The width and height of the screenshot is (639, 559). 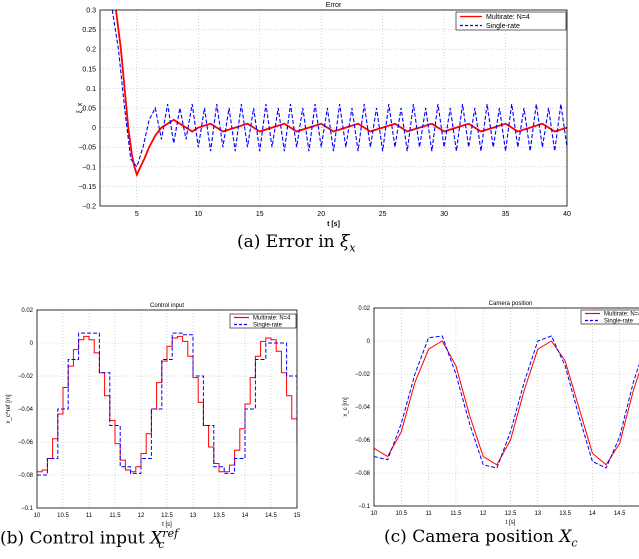 What do you see at coordinates (87, 187) in the screenshot?
I see `y-tick-label: −0.15` at bounding box center [87, 187].